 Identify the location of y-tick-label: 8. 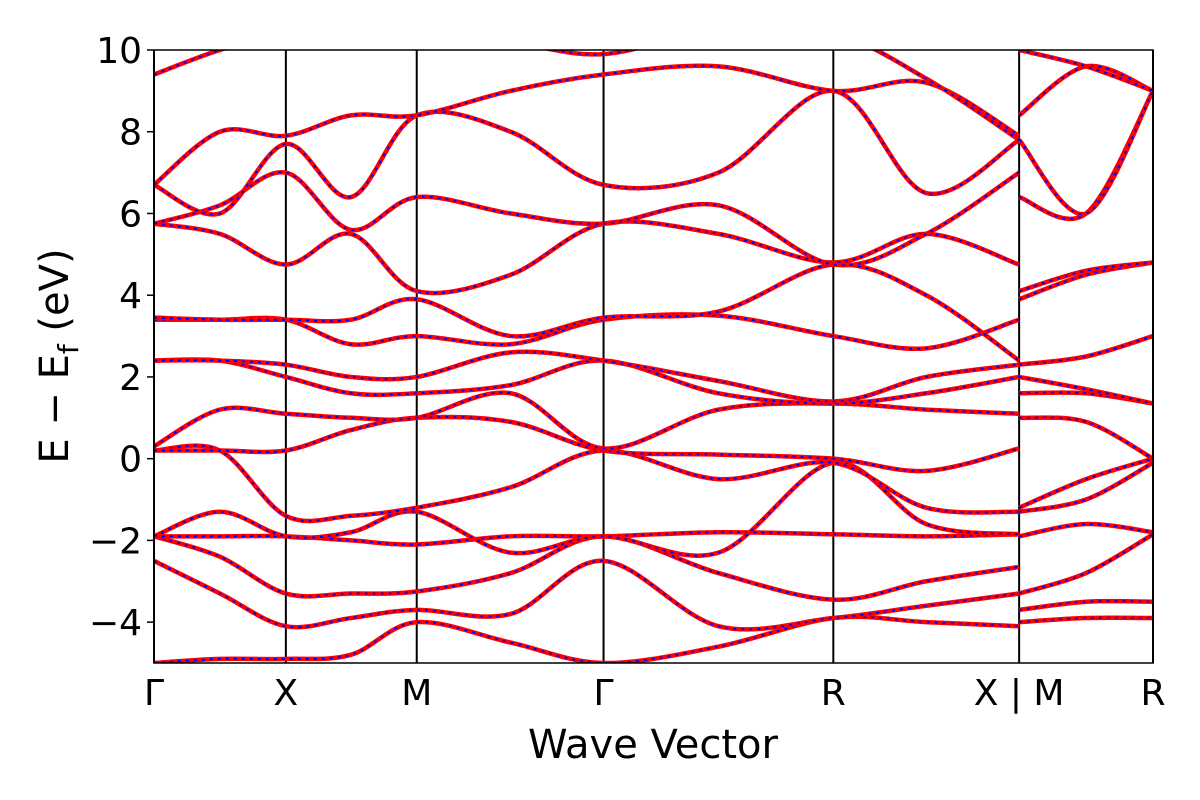
(130, 133).